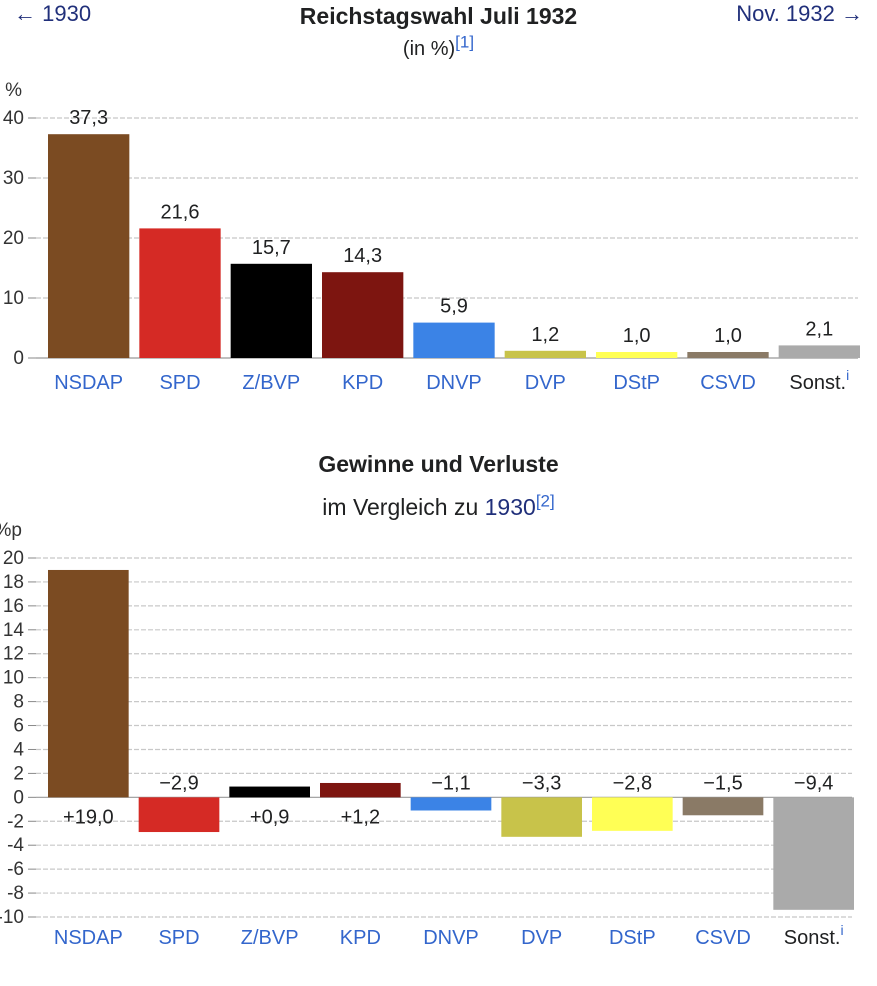 The image size is (877, 986). Describe the element at coordinates (15, 869) in the screenshot. I see `y-tick-label: -6` at that location.